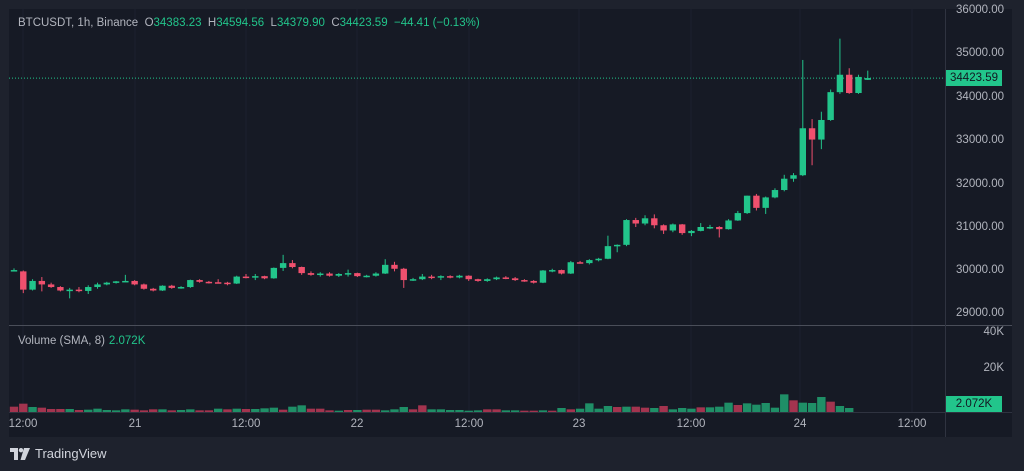 The width and height of the screenshot is (1024, 471). What do you see at coordinates (980, 53) in the screenshot?
I see `price-tick: 35000.00` at bounding box center [980, 53].